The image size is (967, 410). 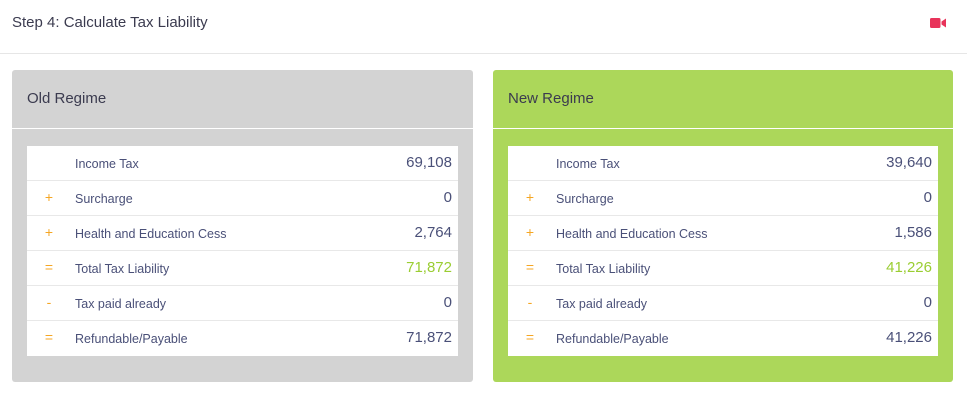 What do you see at coordinates (723, 233) in the screenshot?
I see `table-row-cess: + Health and Education Cess 1,586` at bounding box center [723, 233].